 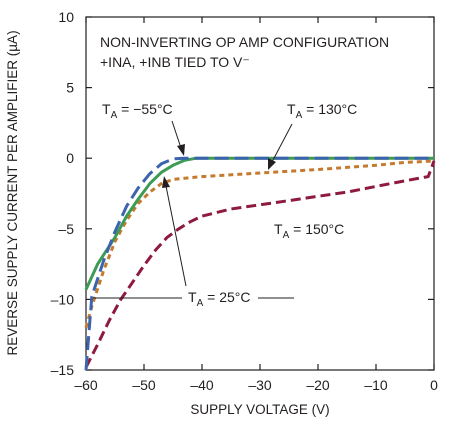 I want to click on x-tick-label: –10, so click(x=376, y=385).